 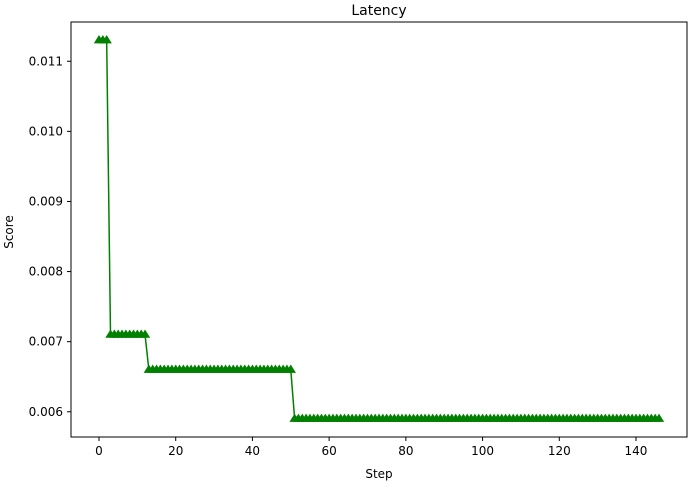 What do you see at coordinates (46, 272) in the screenshot?
I see `y-tick-label: 0.008` at bounding box center [46, 272].